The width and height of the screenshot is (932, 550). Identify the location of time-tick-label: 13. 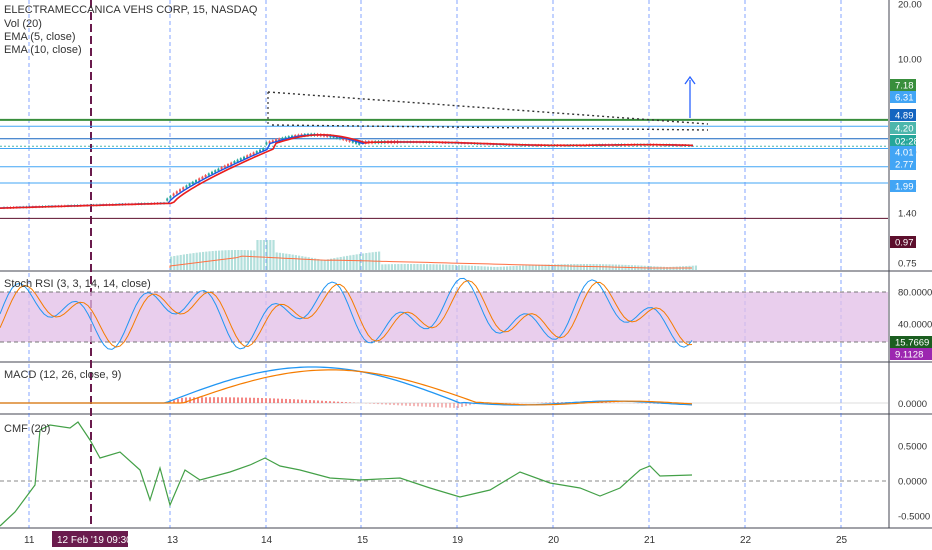
(173, 540).